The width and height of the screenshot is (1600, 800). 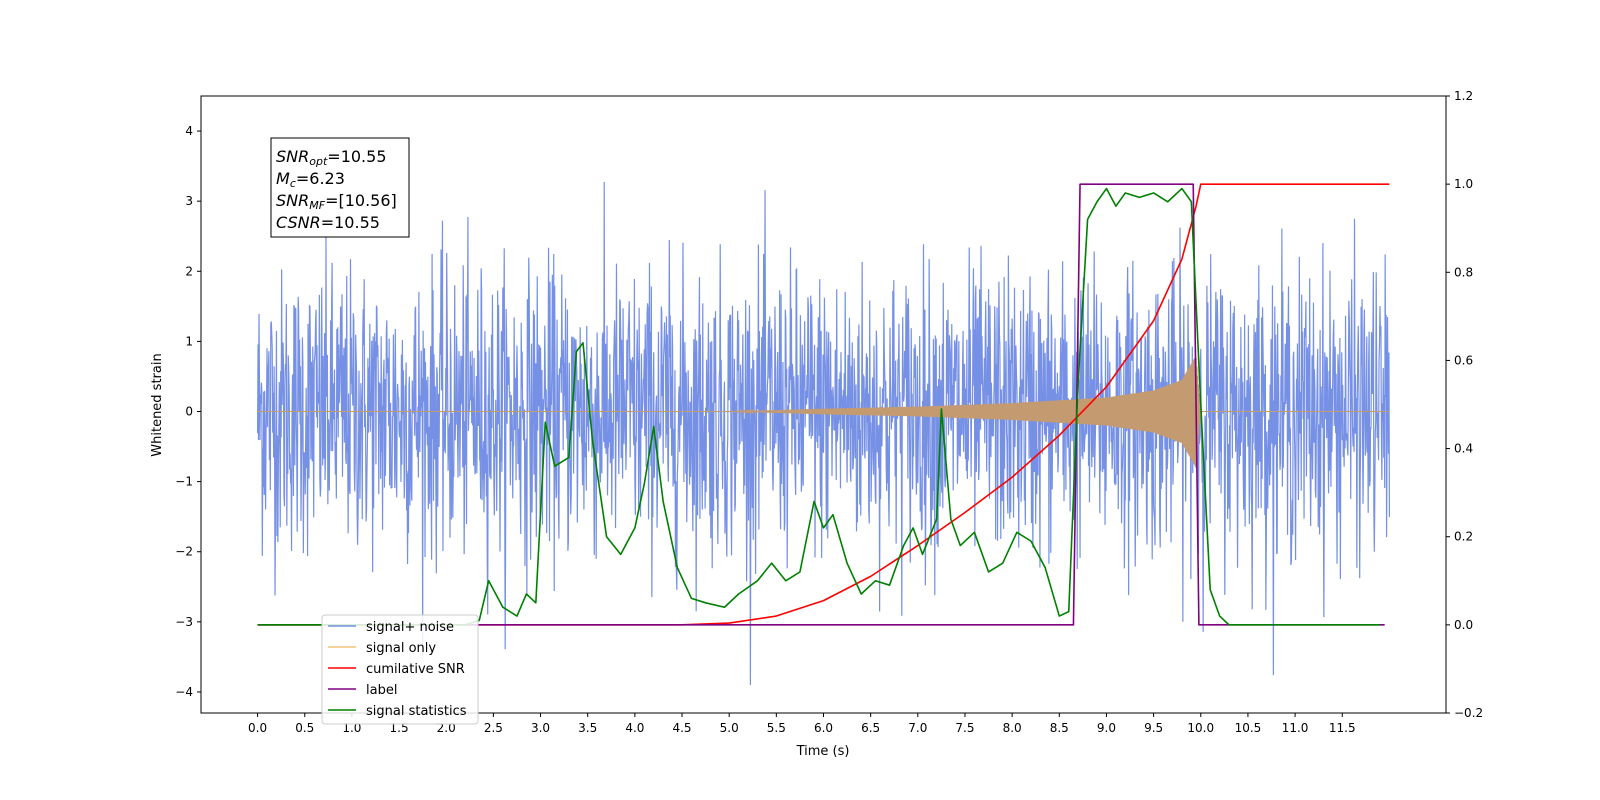 What do you see at coordinates (1468, 713) in the screenshot?
I see `y-right-tick-label: −0.2` at bounding box center [1468, 713].